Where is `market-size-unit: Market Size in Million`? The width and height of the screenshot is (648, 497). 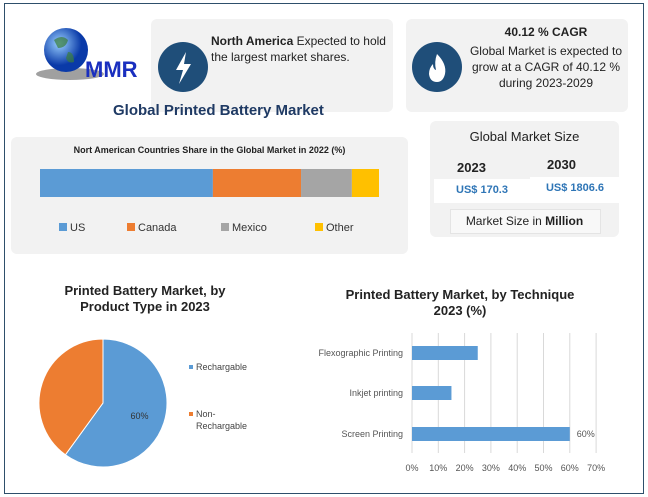
market-size-unit: Market Size in Million is located at coordinates (524, 221).